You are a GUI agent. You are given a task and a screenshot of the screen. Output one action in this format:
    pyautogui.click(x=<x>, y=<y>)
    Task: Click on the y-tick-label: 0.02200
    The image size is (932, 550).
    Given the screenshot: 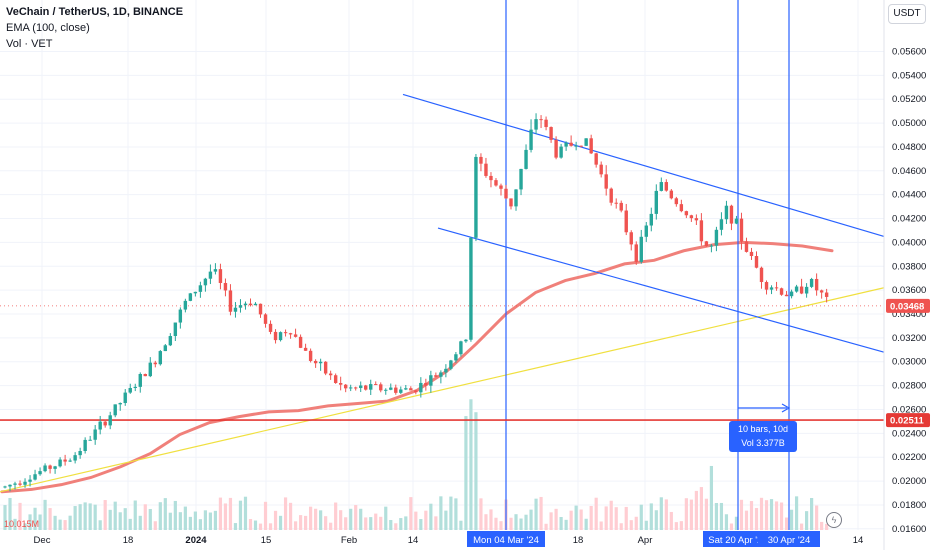 What is the action you would take?
    pyautogui.click(x=909, y=457)
    